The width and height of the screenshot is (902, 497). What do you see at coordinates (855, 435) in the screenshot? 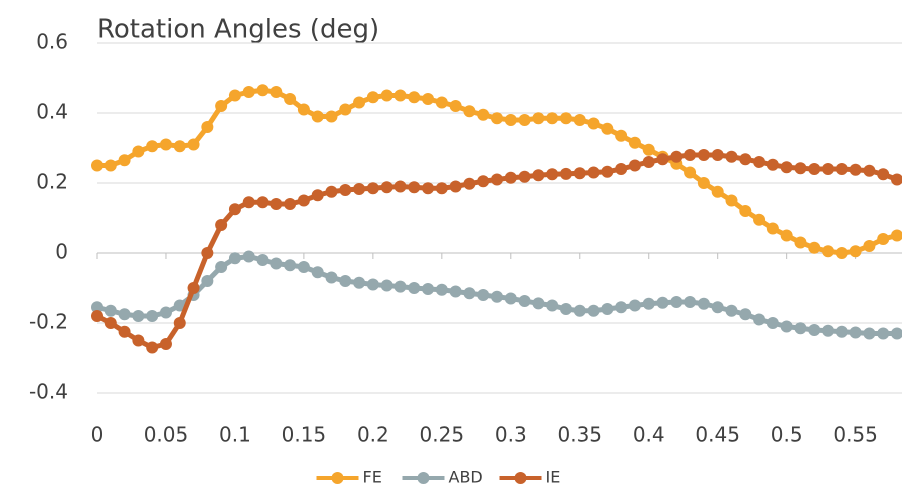
I see `x-tick-label: 0.55` at bounding box center [855, 435].